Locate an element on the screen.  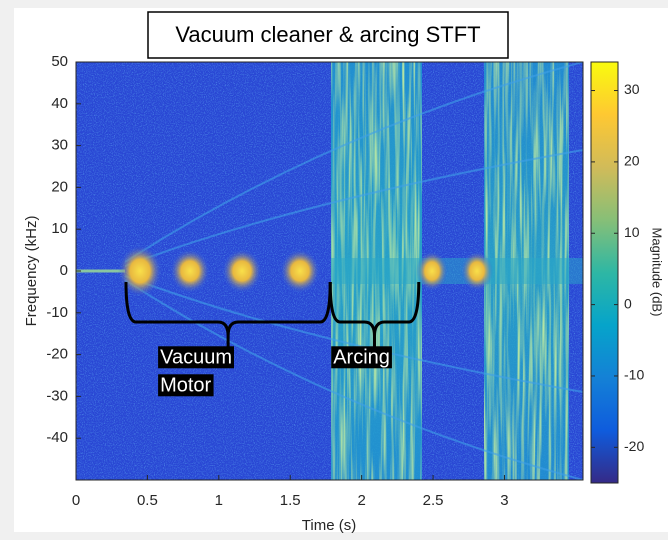
y-tick-label: 40 is located at coordinates (59, 103).